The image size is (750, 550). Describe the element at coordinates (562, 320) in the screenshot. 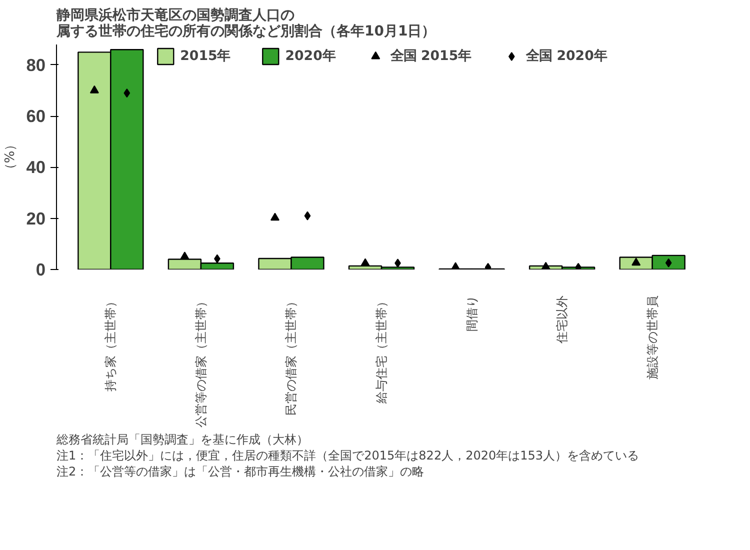

I see `x-tick-label: 住宅以外` at that location.